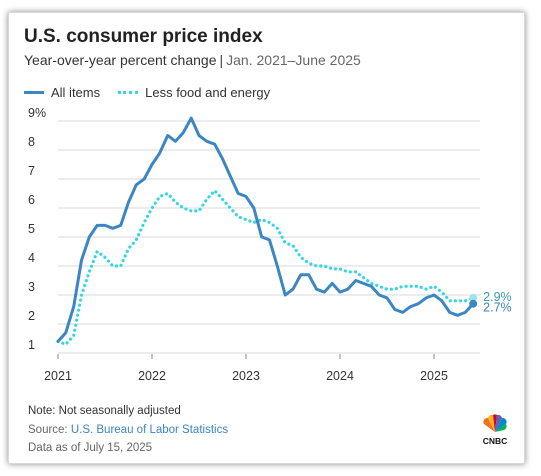 The image size is (541, 476). Describe the element at coordinates (293, 60) in the screenshot. I see `subtitle-date-range: Jan. 2021–June 2025` at that location.